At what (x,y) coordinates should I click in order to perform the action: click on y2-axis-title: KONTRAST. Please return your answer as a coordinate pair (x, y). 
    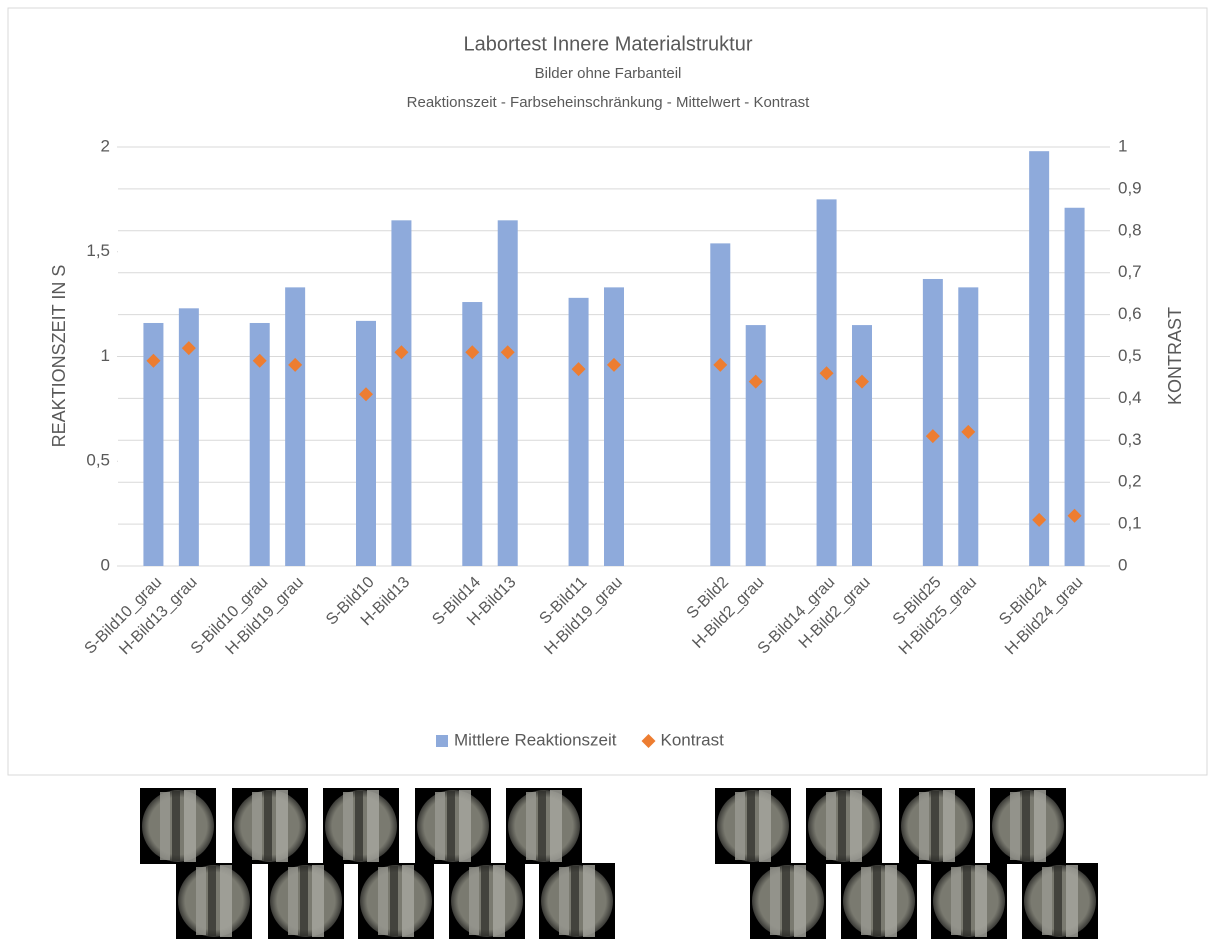
    Looking at the image, I should click on (1175, 356).